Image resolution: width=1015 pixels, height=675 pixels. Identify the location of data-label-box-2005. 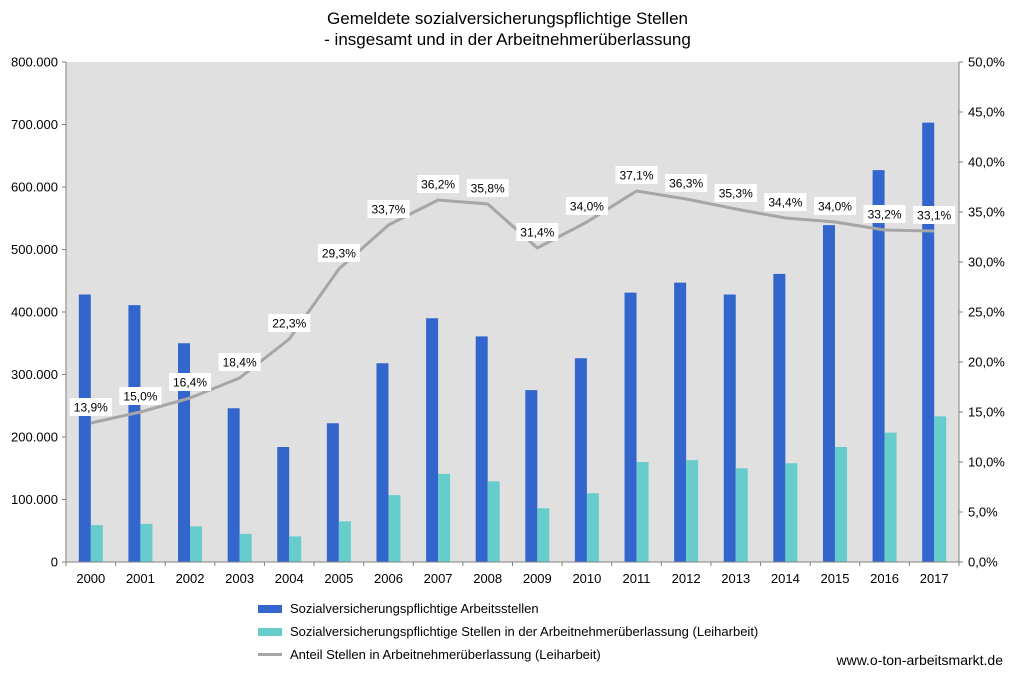
(338, 253).